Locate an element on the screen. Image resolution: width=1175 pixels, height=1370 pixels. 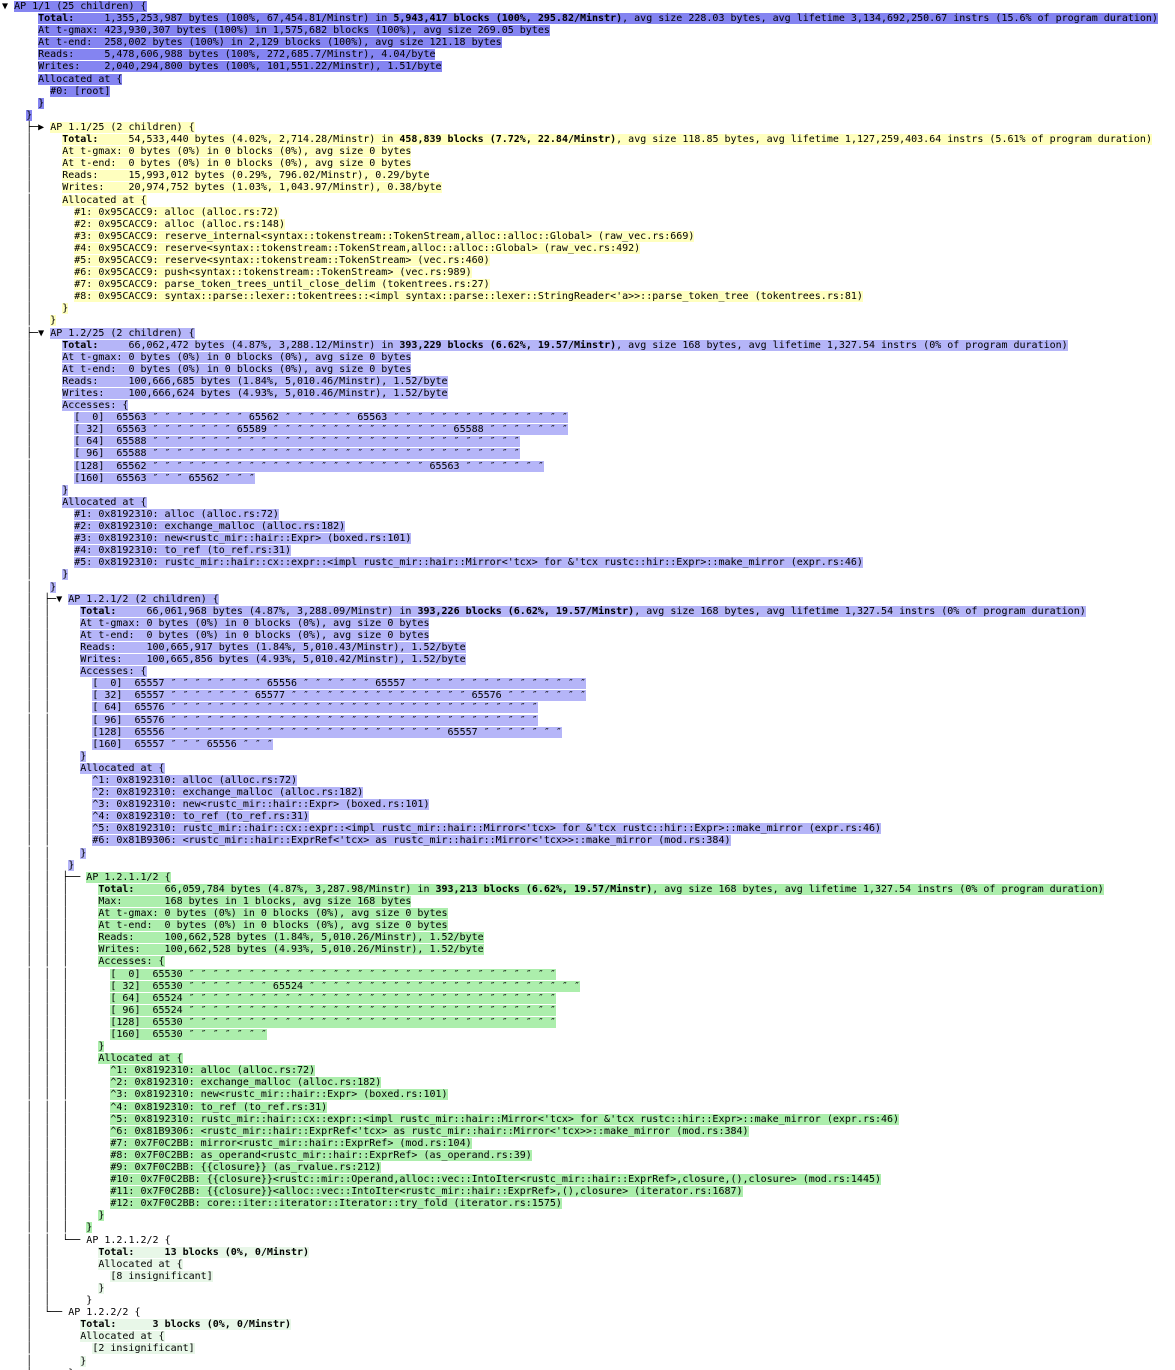
node-text: ^4: 0x8192310: to_ref (to_ref.rs:31) is located at coordinates (201, 817).